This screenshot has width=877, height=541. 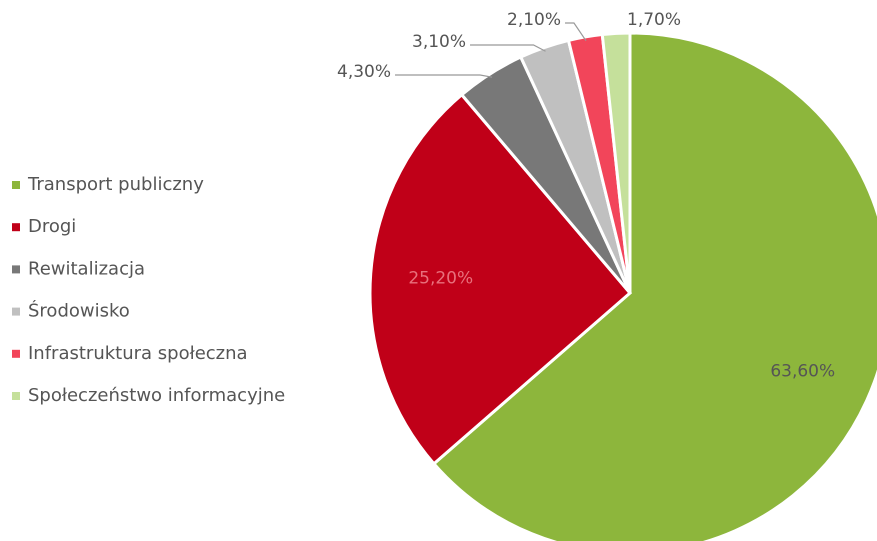 What do you see at coordinates (79, 311) in the screenshot?
I see `legend-label: Środowisko` at bounding box center [79, 311].